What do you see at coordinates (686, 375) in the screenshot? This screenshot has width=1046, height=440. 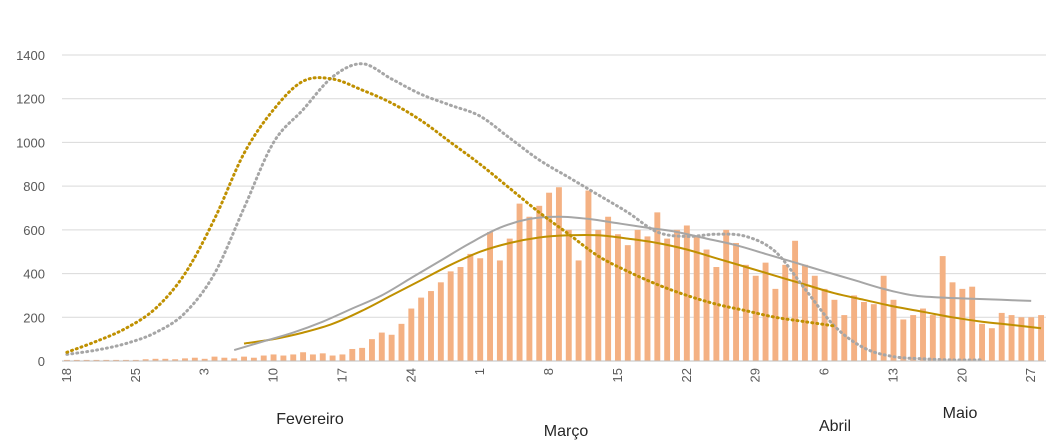 I see `x-tick-label: 22` at bounding box center [686, 375].